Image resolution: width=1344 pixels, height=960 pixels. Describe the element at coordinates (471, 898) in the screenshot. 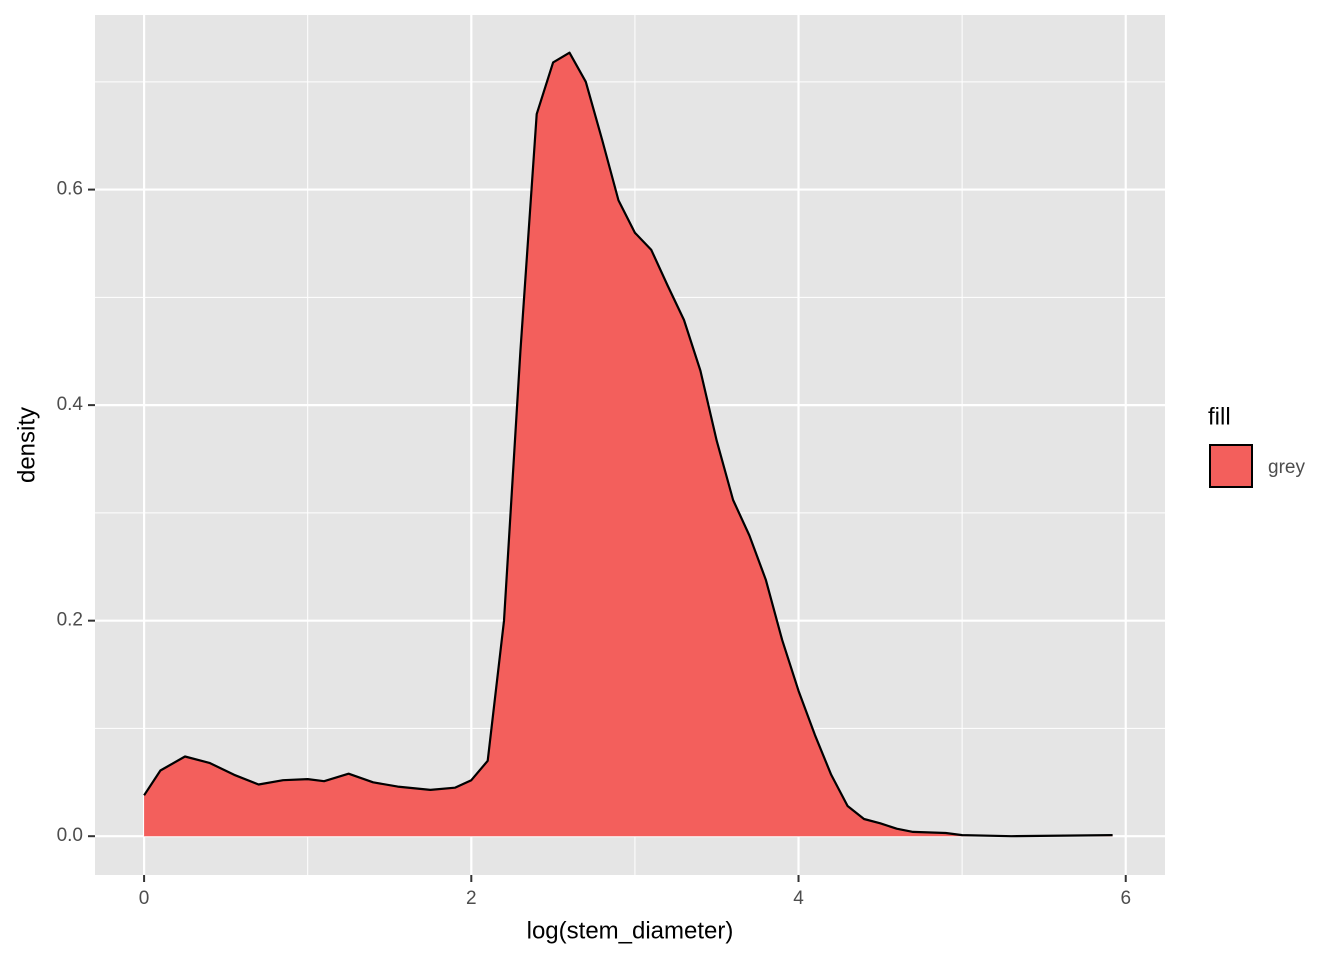

I see `x-tick-label: 2` at that location.